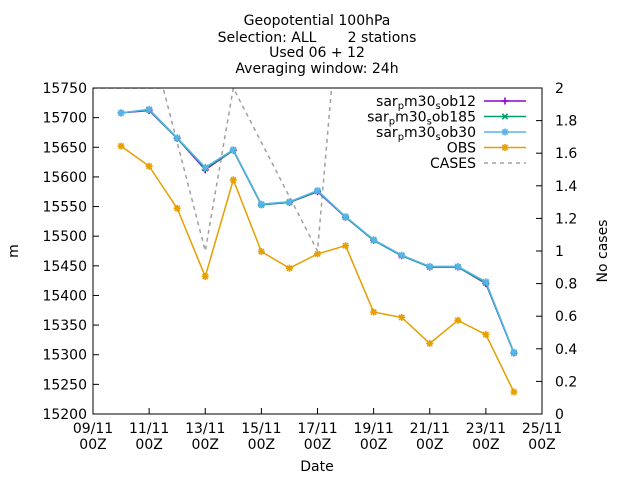 This screenshot has width=640, height=480. Describe the element at coordinates (461, 149) in the screenshot. I see `legend-label: OBS` at that location.